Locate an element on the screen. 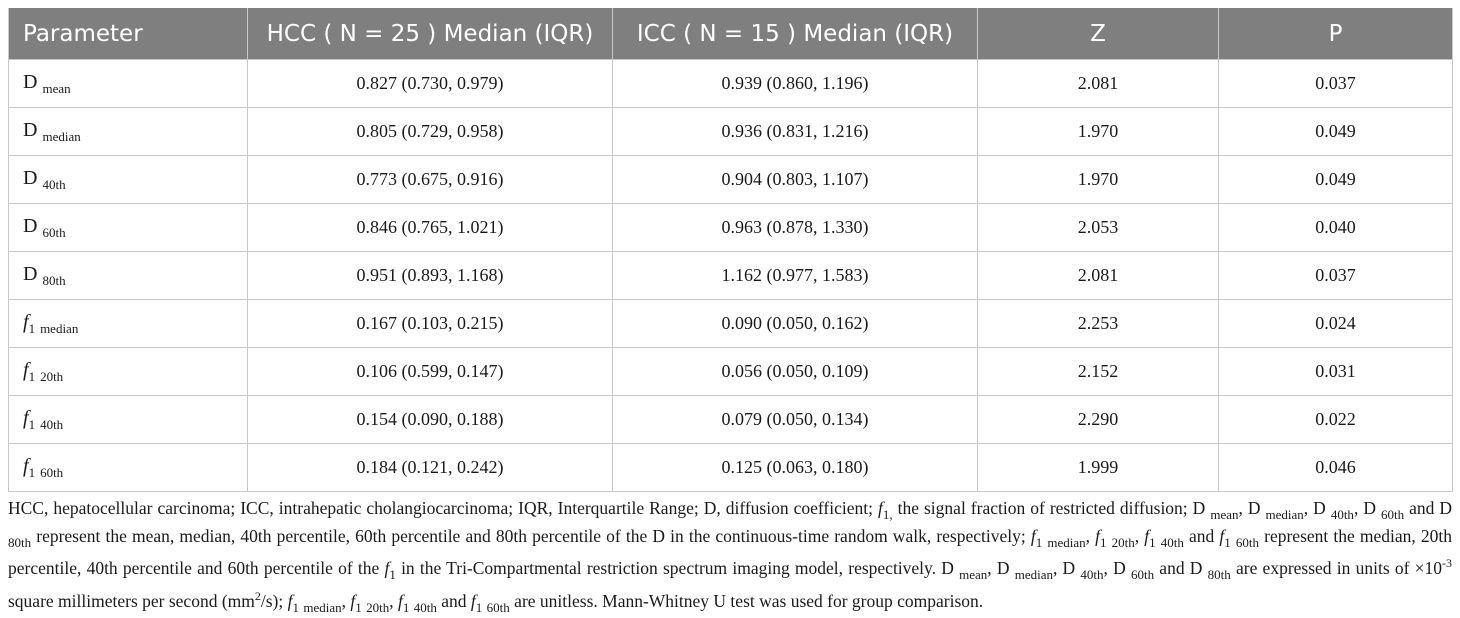 This screenshot has width=1460, height=618. parameter-cell: D median is located at coordinates (128, 131).